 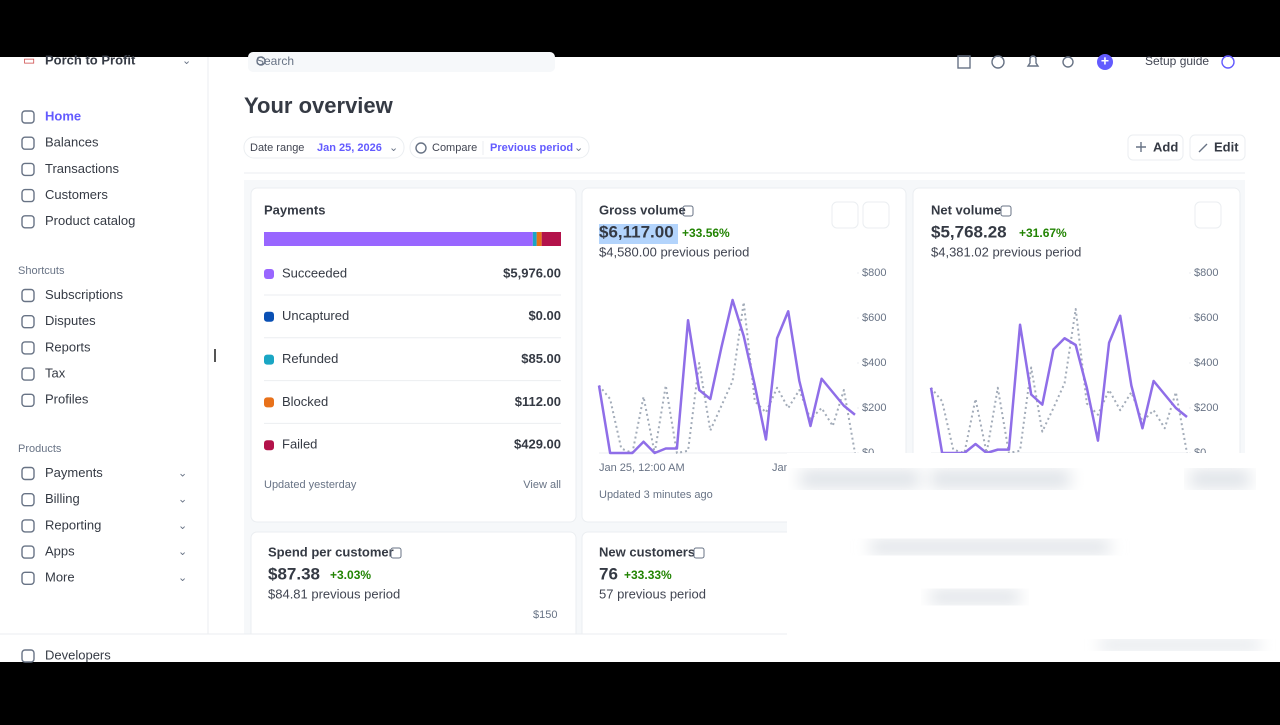 I want to click on metric-value: 76, so click(x=608, y=573).